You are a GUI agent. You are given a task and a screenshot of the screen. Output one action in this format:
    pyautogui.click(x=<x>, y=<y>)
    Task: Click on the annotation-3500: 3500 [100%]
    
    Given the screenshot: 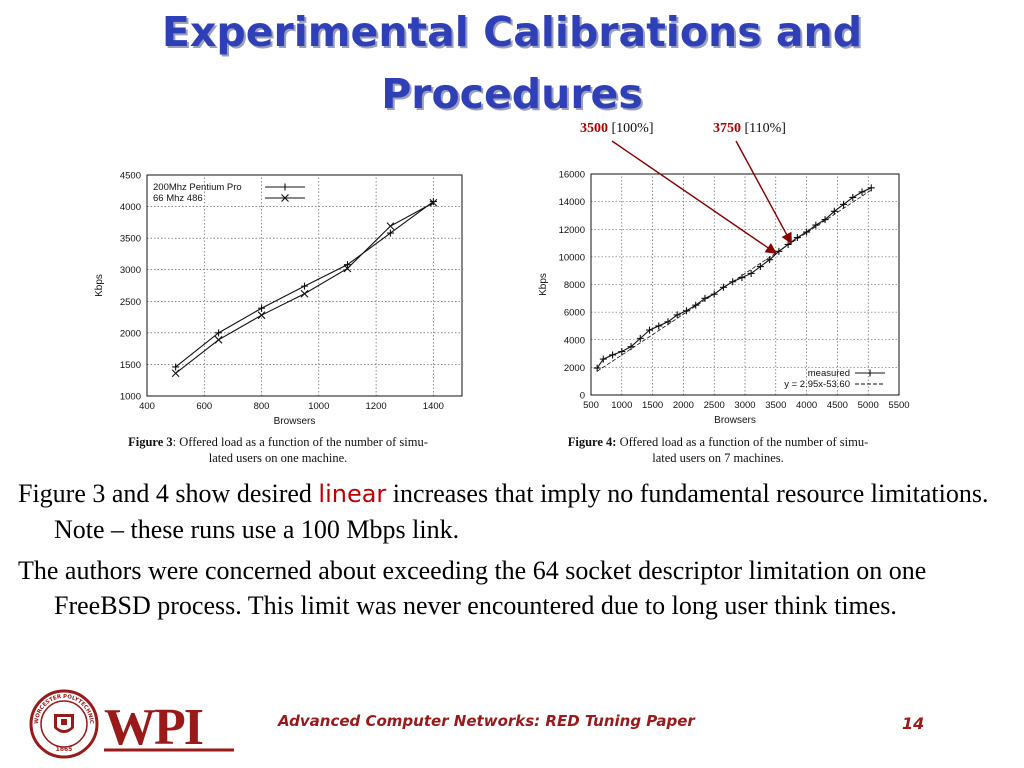 What is the action you would take?
    pyautogui.click(x=617, y=129)
    